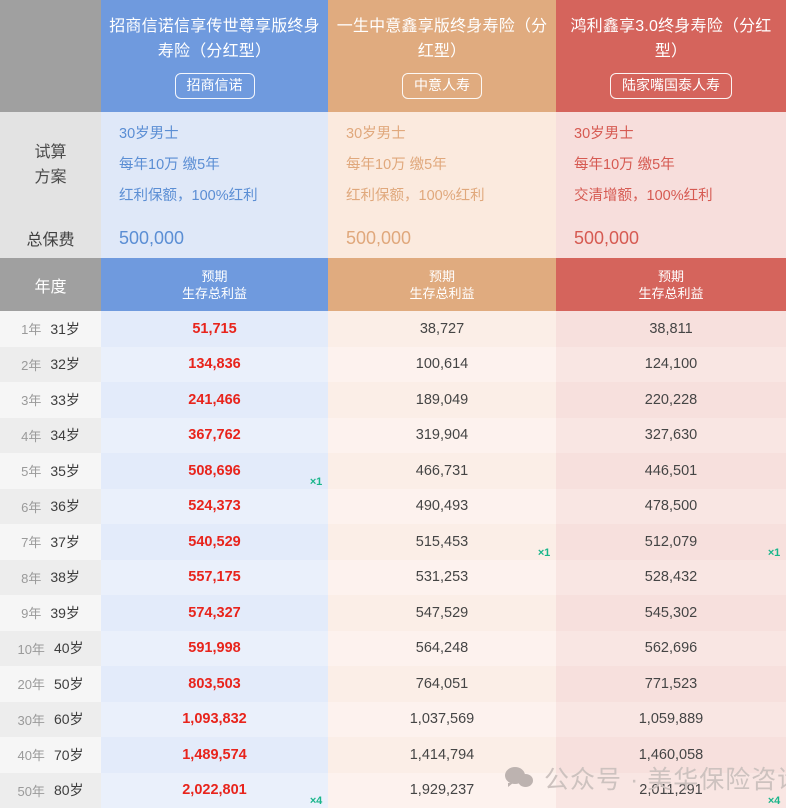 The height and width of the screenshot is (811, 786). I want to click on benefit-value-cell: 38,811, so click(671, 329).